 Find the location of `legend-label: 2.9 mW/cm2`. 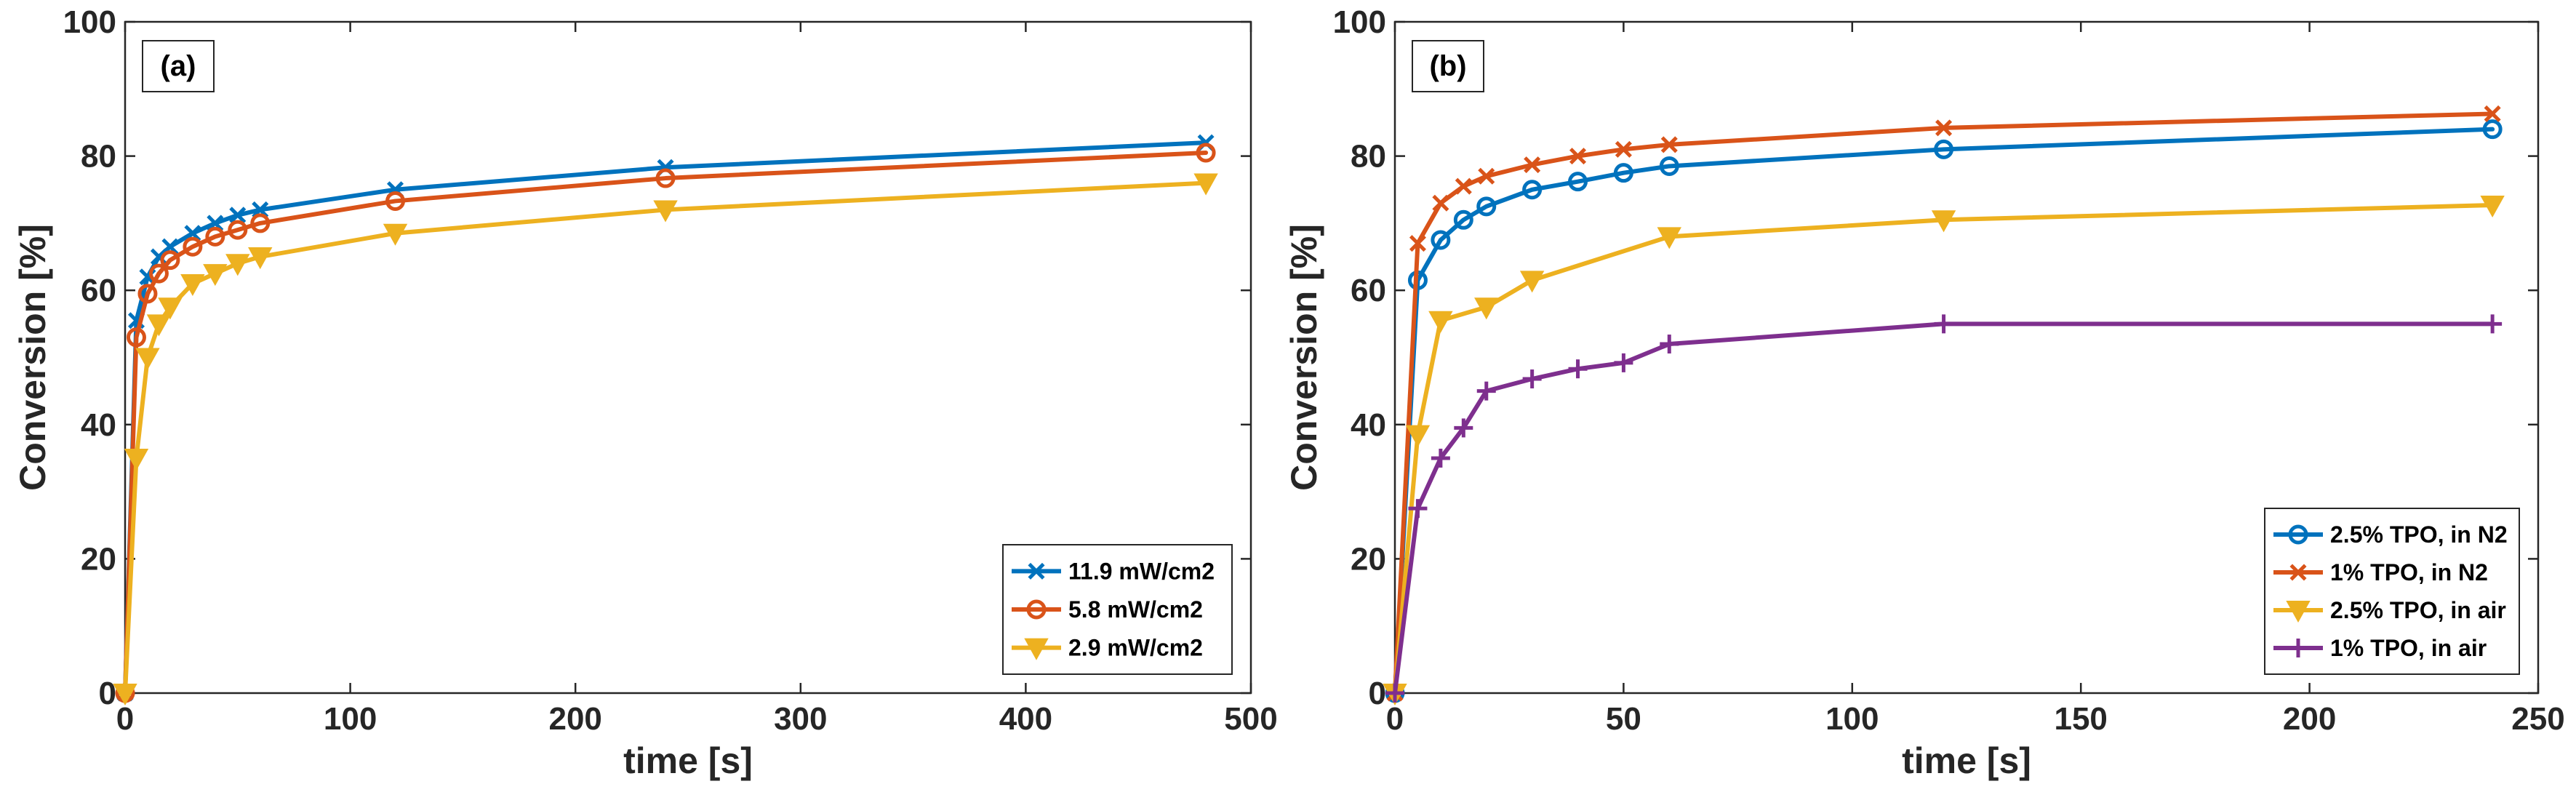

legend-label: 2.9 mW/cm2 is located at coordinates (1135, 648).